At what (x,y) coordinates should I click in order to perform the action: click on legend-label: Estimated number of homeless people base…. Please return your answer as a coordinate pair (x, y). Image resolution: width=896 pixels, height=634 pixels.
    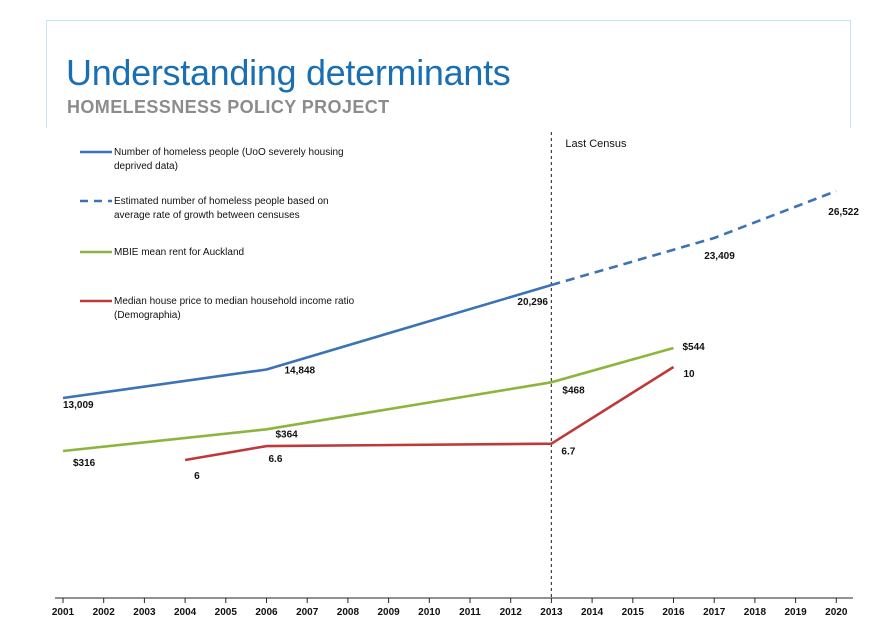
    Looking at the image, I should click on (221, 201).